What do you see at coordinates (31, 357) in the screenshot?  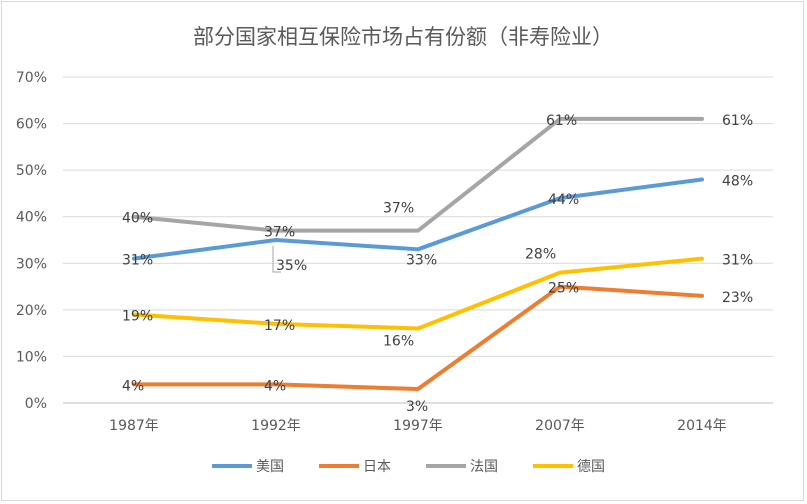 I see `y-tick-label: 10%` at bounding box center [31, 357].